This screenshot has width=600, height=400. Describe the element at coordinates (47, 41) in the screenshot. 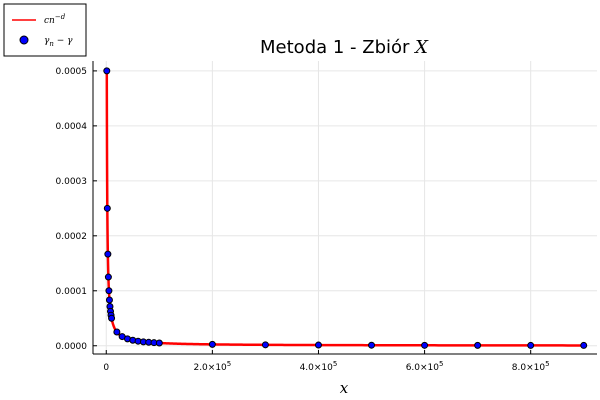

I see `legend-points-main: γ` at that location.